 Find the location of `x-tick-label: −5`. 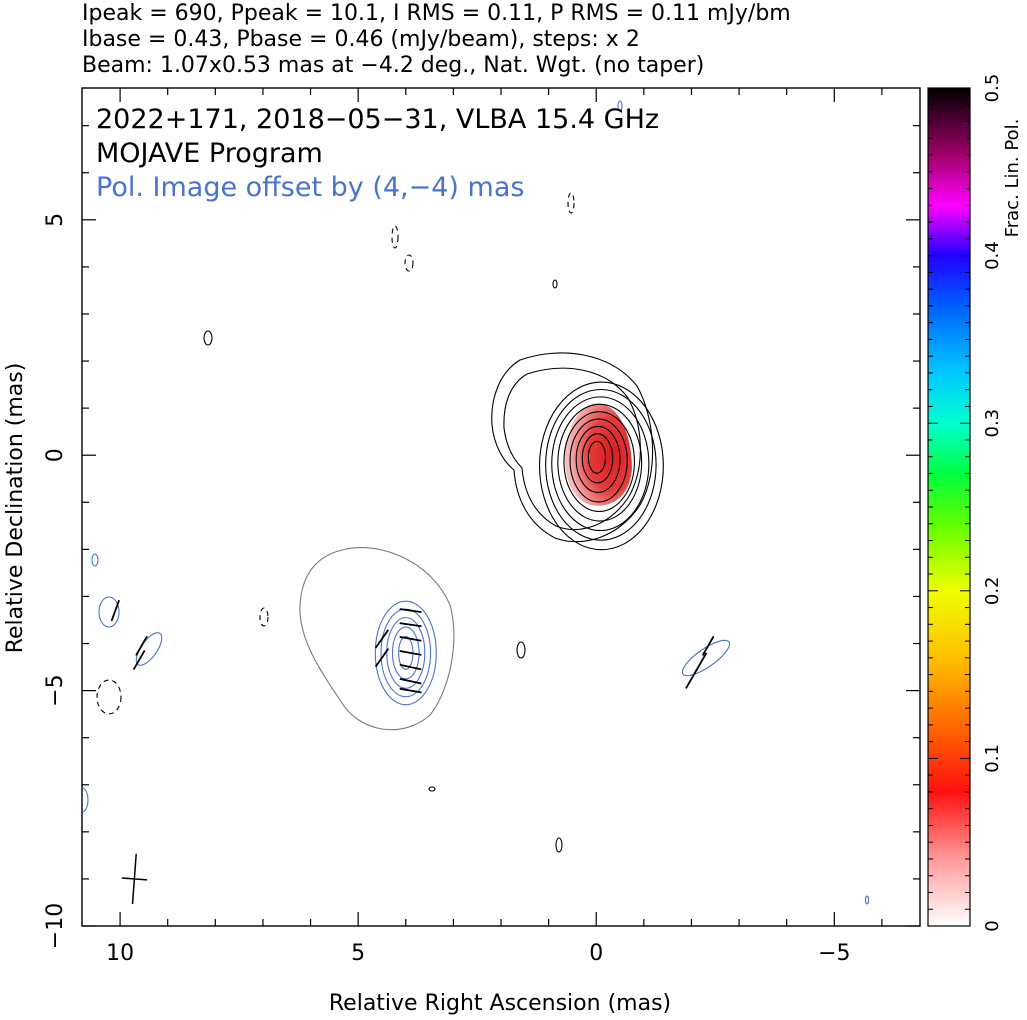

x-tick-label: −5 is located at coordinates (834, 953).